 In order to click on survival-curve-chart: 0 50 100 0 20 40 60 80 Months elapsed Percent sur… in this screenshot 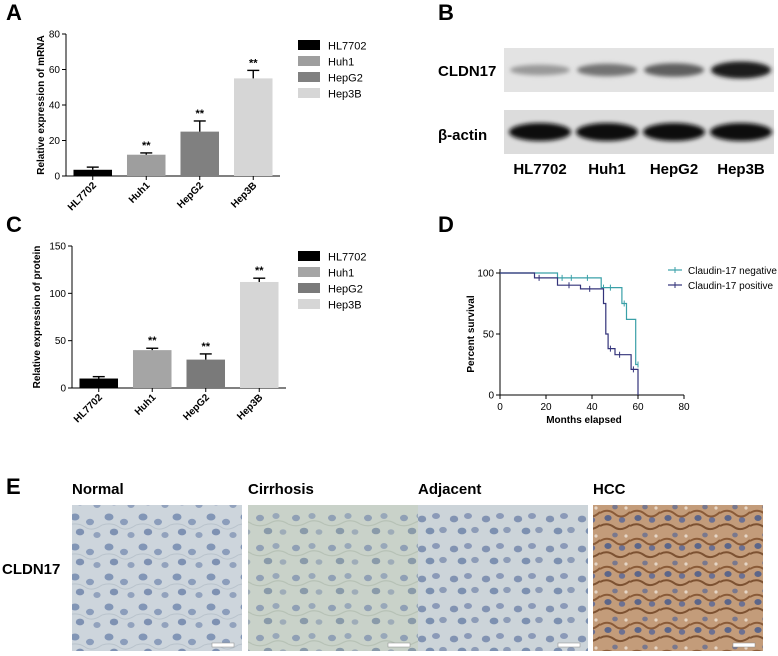, I will do `click(621, 346)`.